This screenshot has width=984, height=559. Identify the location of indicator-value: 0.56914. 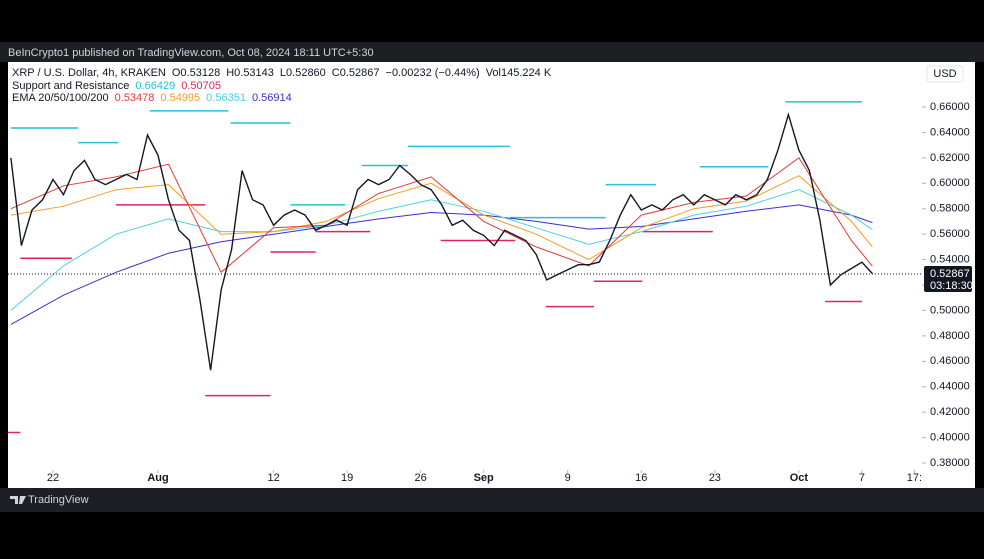
(272, 98).